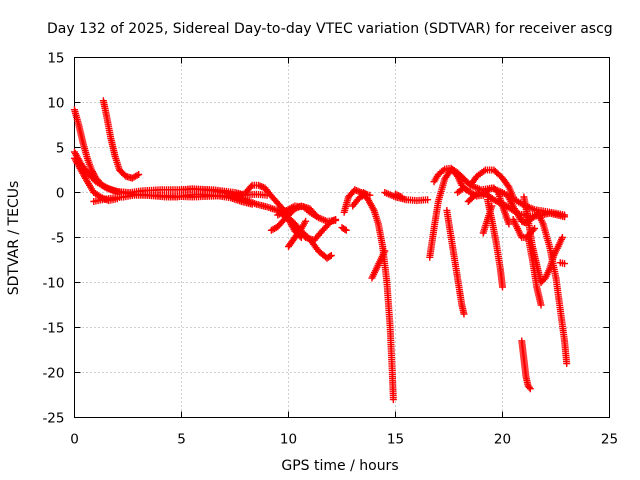 The image size is (640, 480). Describe the element at coordinates (60, 194) in the screenshot. I see `y-tick-label: 0` at that location.